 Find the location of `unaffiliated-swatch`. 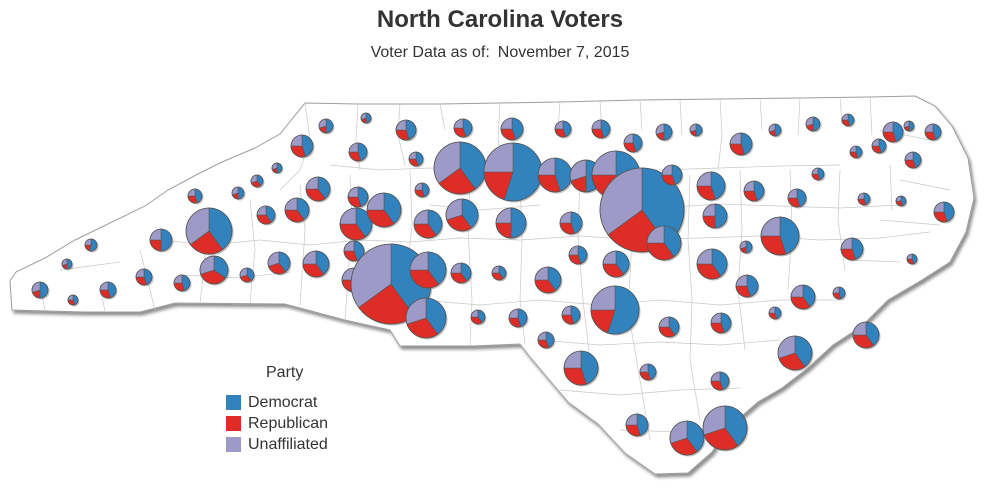

unaffiliated-swatch is located at coordinates (233, 444).